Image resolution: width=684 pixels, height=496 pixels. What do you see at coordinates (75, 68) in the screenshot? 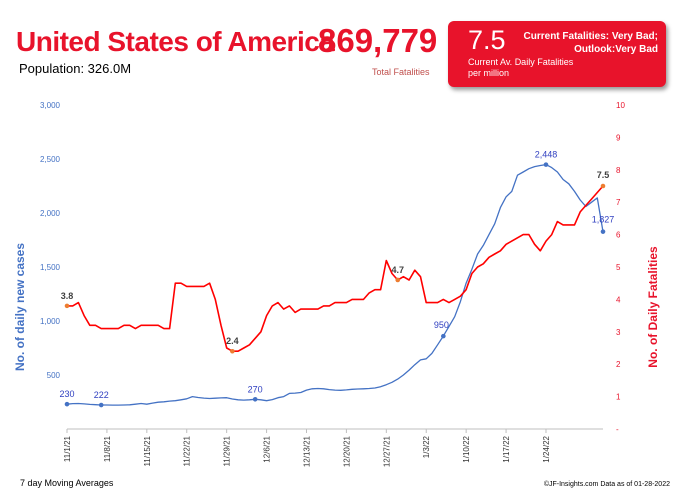
I see `population-label: Population: 326.0M` at bounding box center [75, 68].